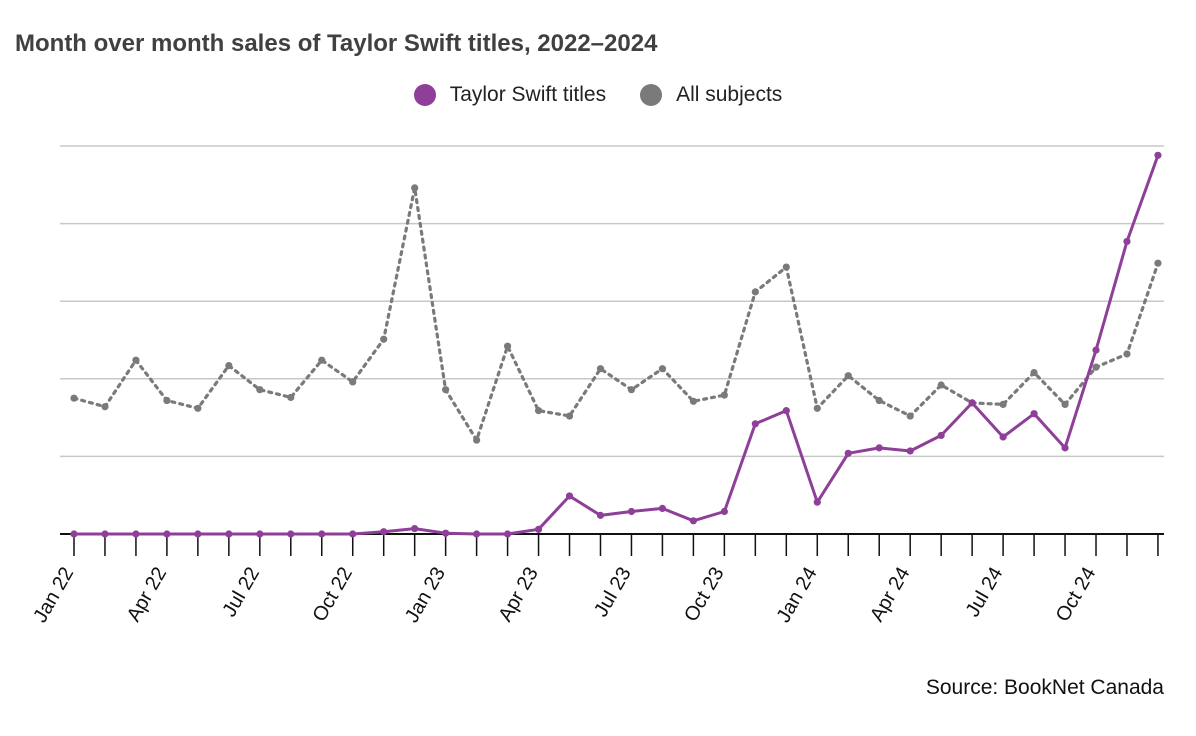 This screenshot has width=1196, height=736. What do you see at coordinates (425, 595) in the screenshot?
I see `x-tick-label: Jan 23` at bounding box center [425, 595].